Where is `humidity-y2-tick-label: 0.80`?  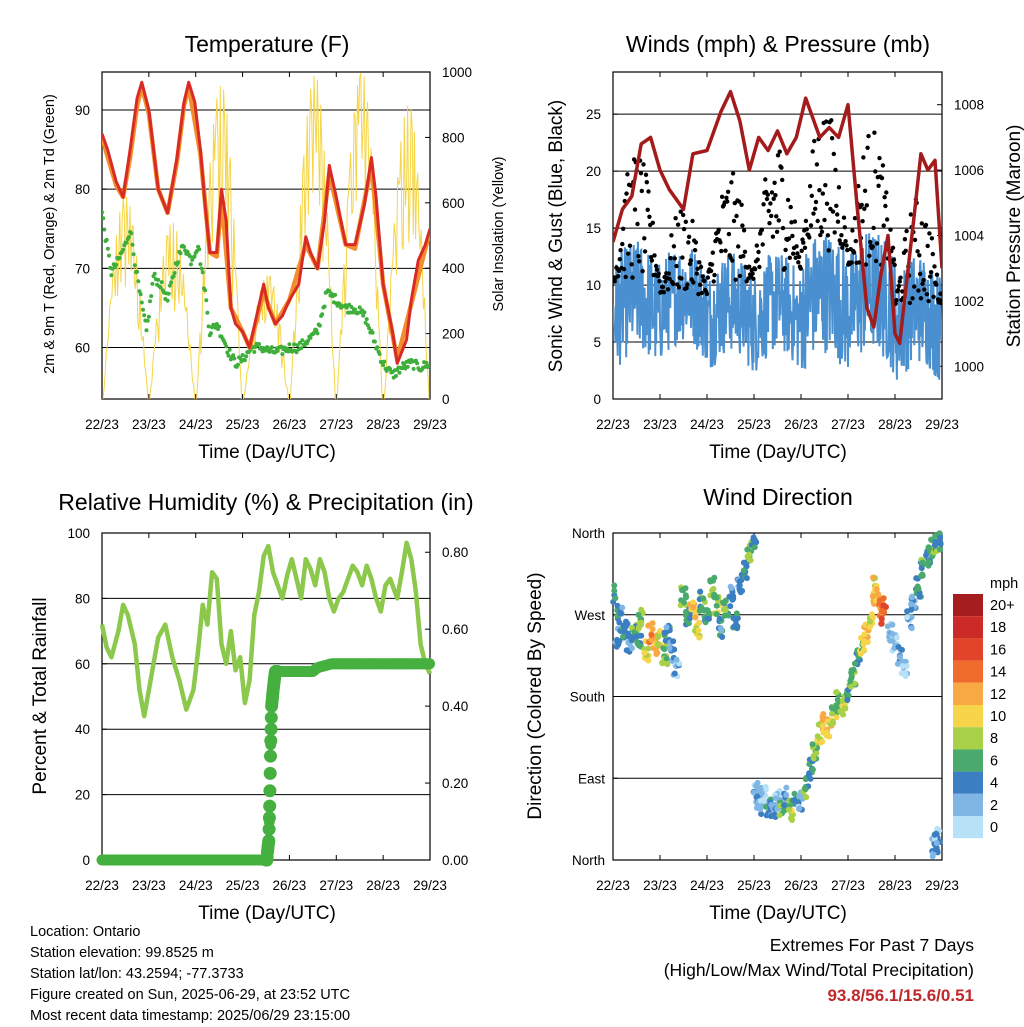 humidity-y2-tick-label: 0.80 is located at coordinates (455, 552).